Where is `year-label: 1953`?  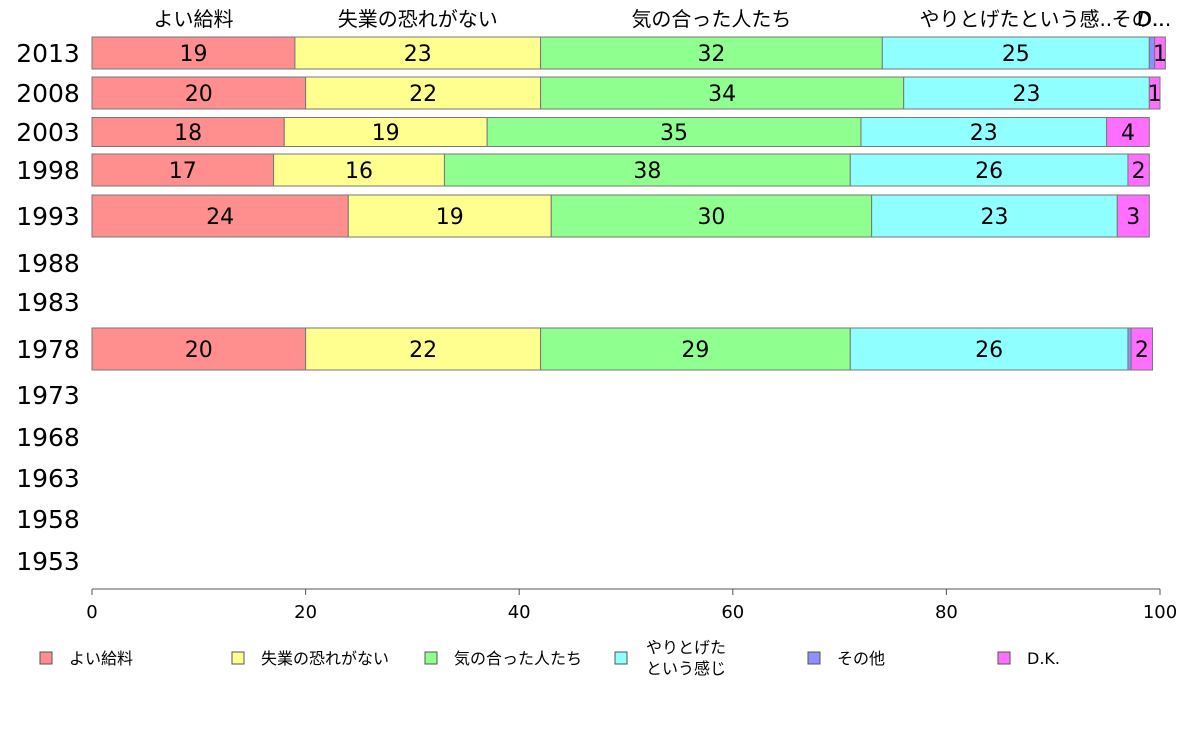 year-label: 1953 is located at coordinates (48, 561).